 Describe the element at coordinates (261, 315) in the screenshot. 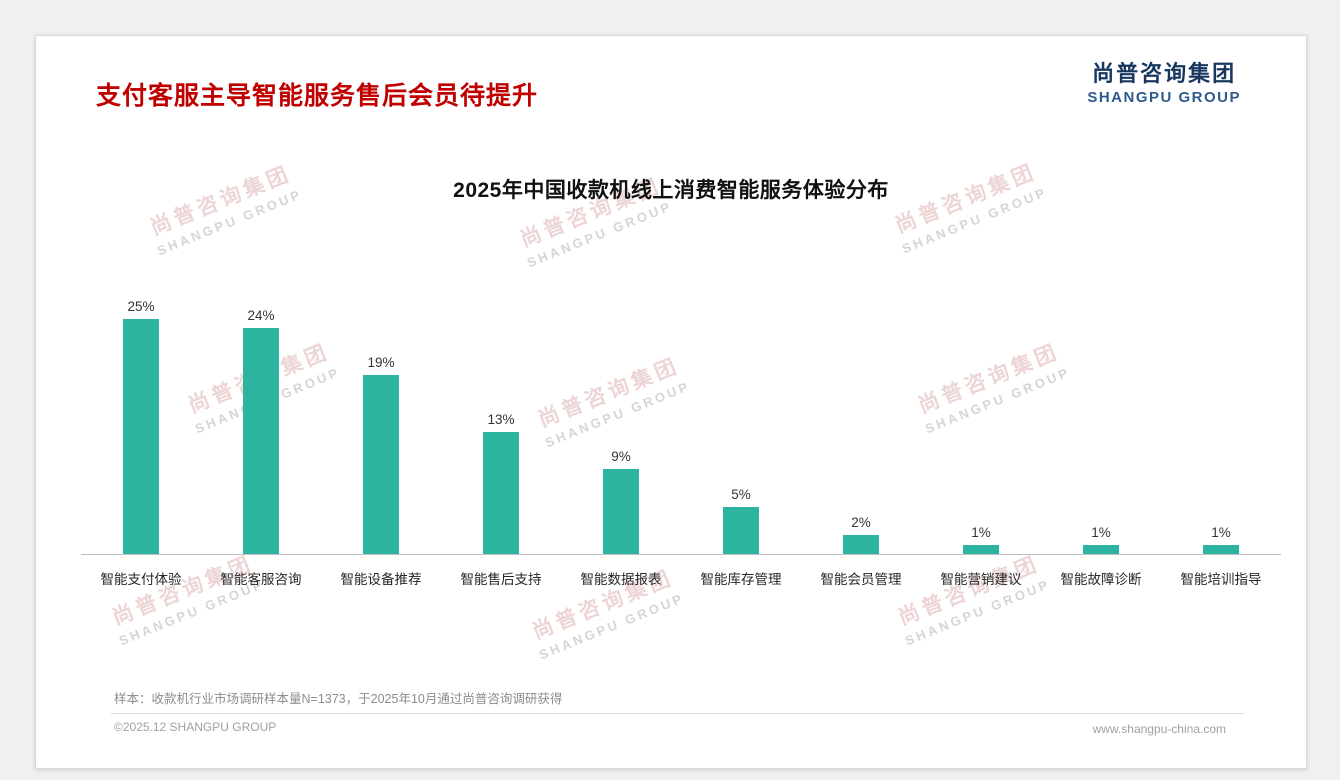

I see `bar-value-label: 24%` at that location.